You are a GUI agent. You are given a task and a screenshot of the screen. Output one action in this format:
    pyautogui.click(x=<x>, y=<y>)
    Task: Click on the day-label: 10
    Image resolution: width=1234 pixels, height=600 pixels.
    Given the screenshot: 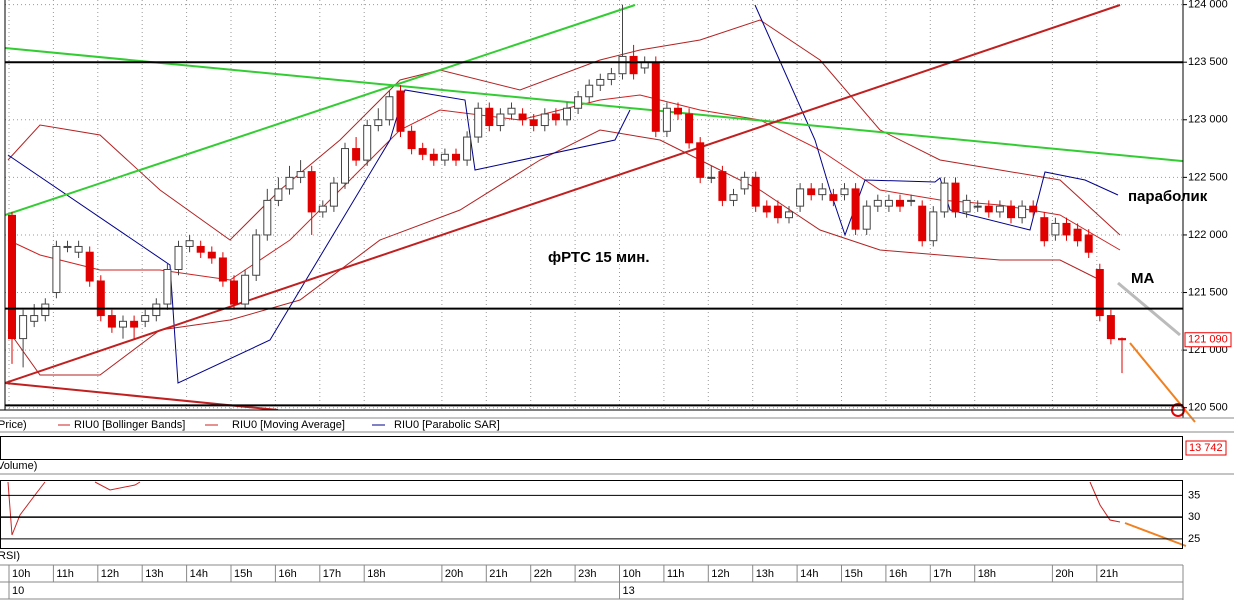 What is the action you would take?
    pyautogui.click(x=18, y=591)
    